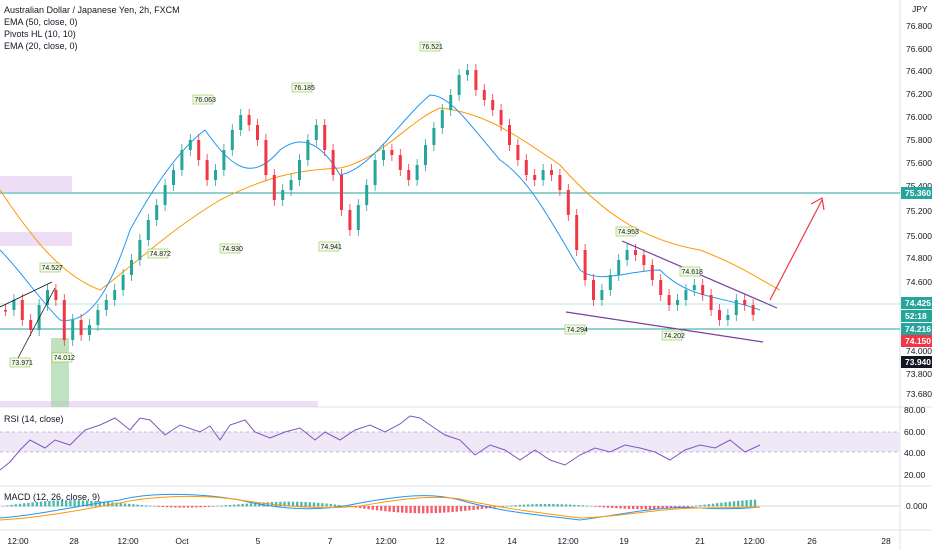 This screenshot has width=932, height=550. Describe the element at coordinates (34, 419) in the screenshot. I see `rsi-label: RSI (14, close)` at that location.